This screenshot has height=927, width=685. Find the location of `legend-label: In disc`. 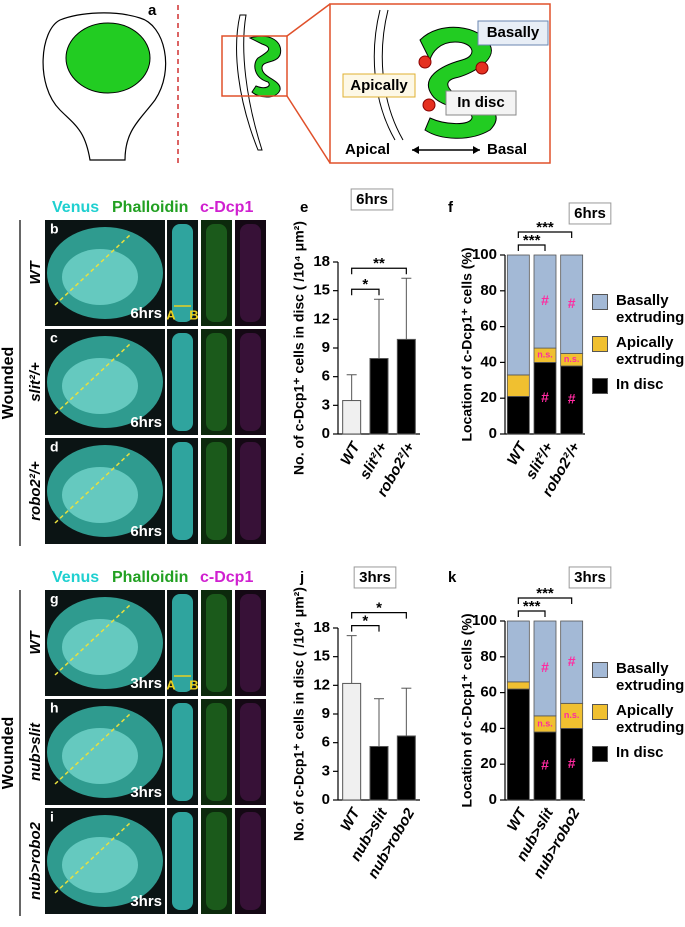

legend-label: In disc is located at coordinates (640, 752).